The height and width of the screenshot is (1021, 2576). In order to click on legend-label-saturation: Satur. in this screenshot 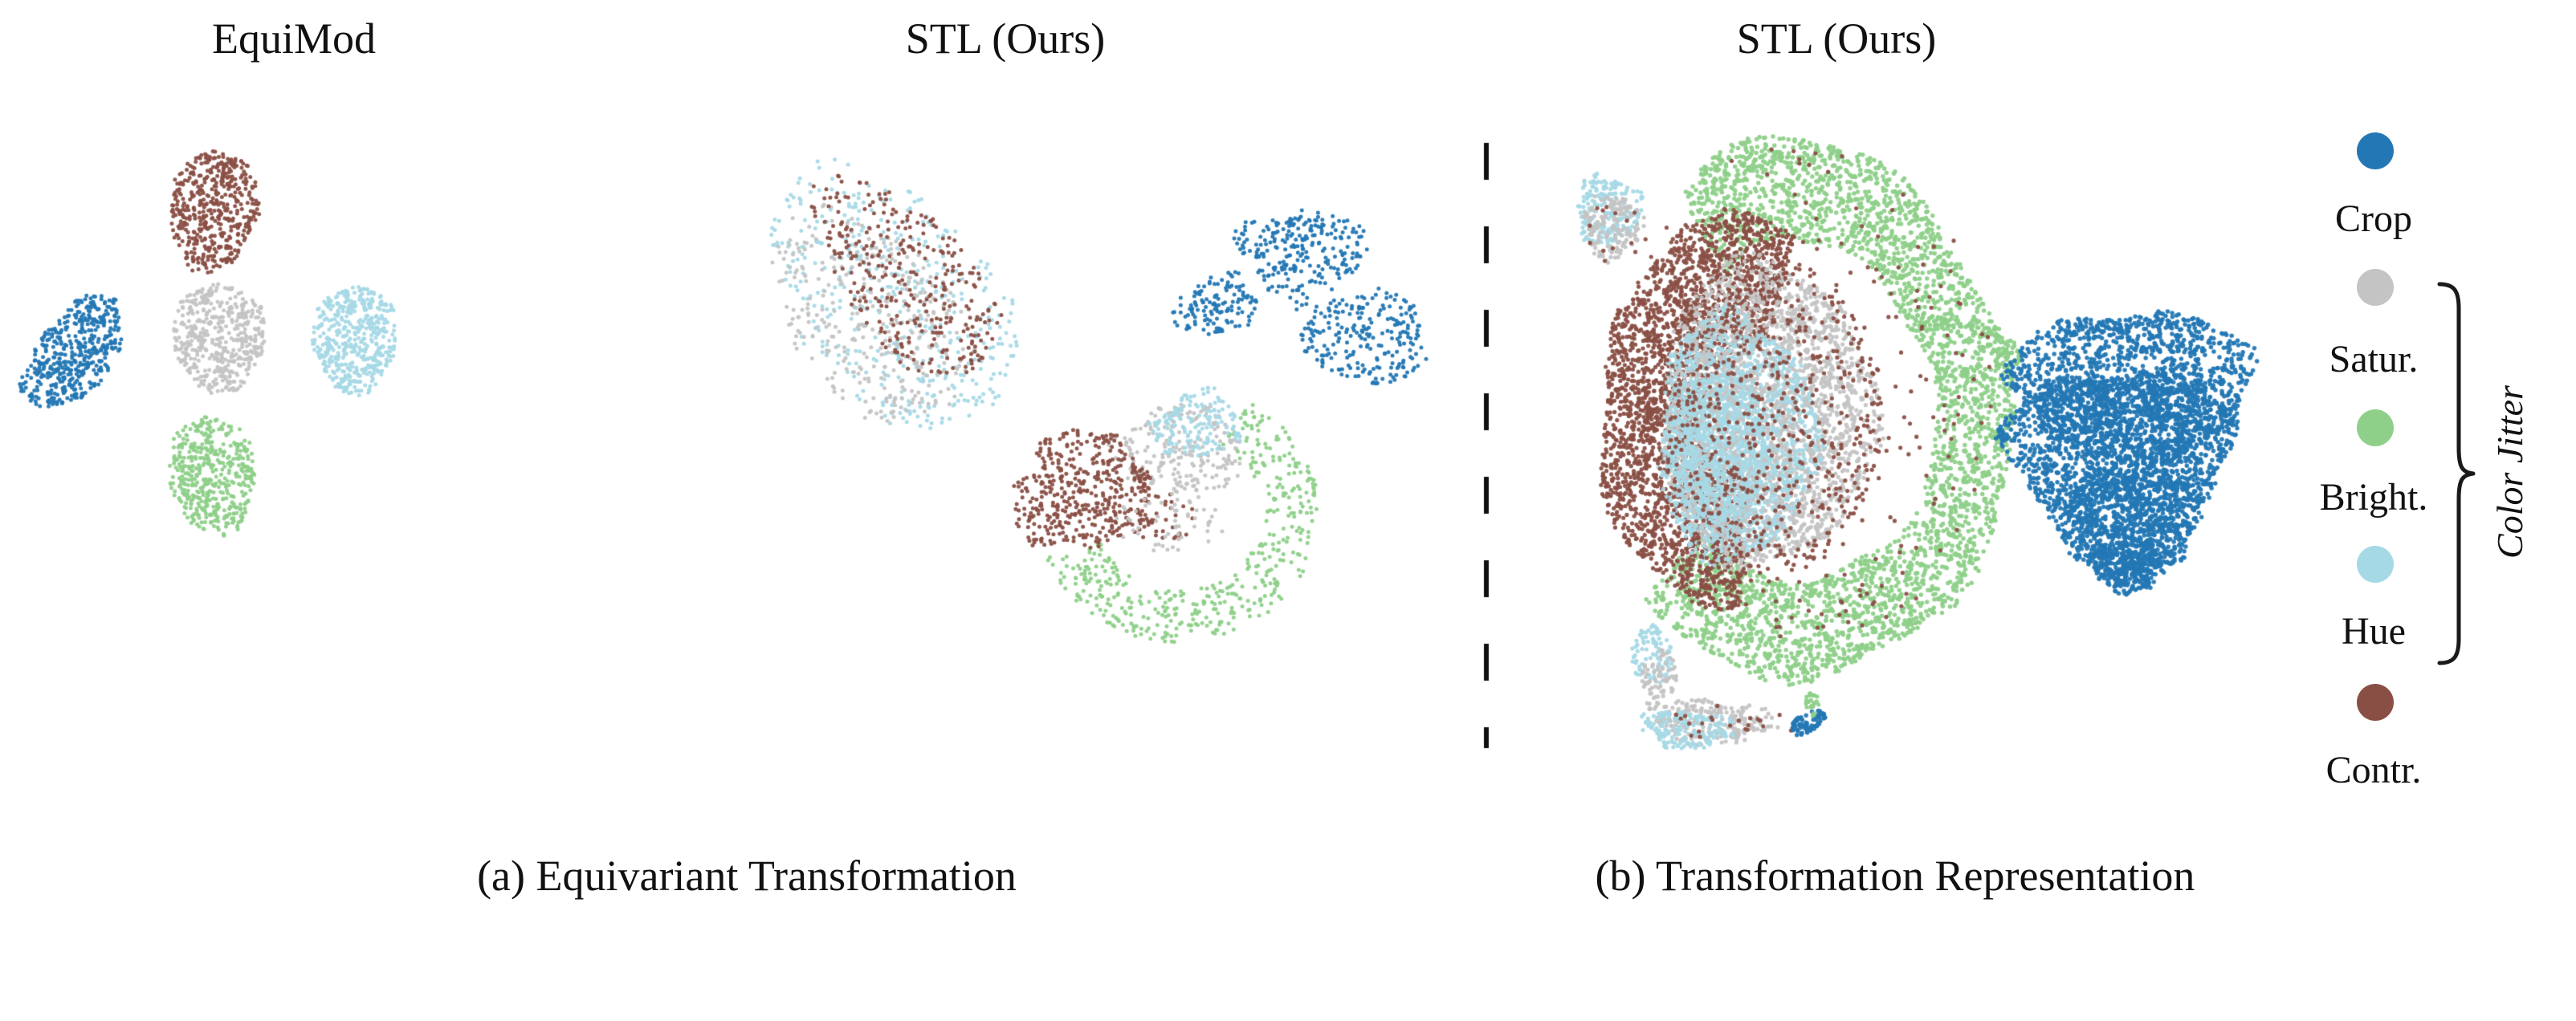, I will do `click(2374, 359)`.